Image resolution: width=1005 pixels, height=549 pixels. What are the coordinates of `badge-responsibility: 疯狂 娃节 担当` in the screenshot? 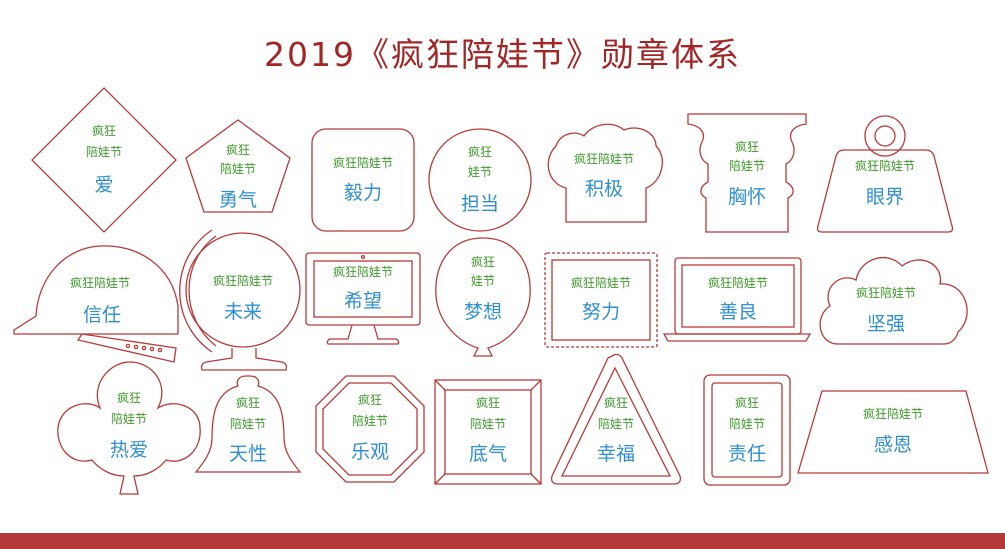 It's located at (480, 180).